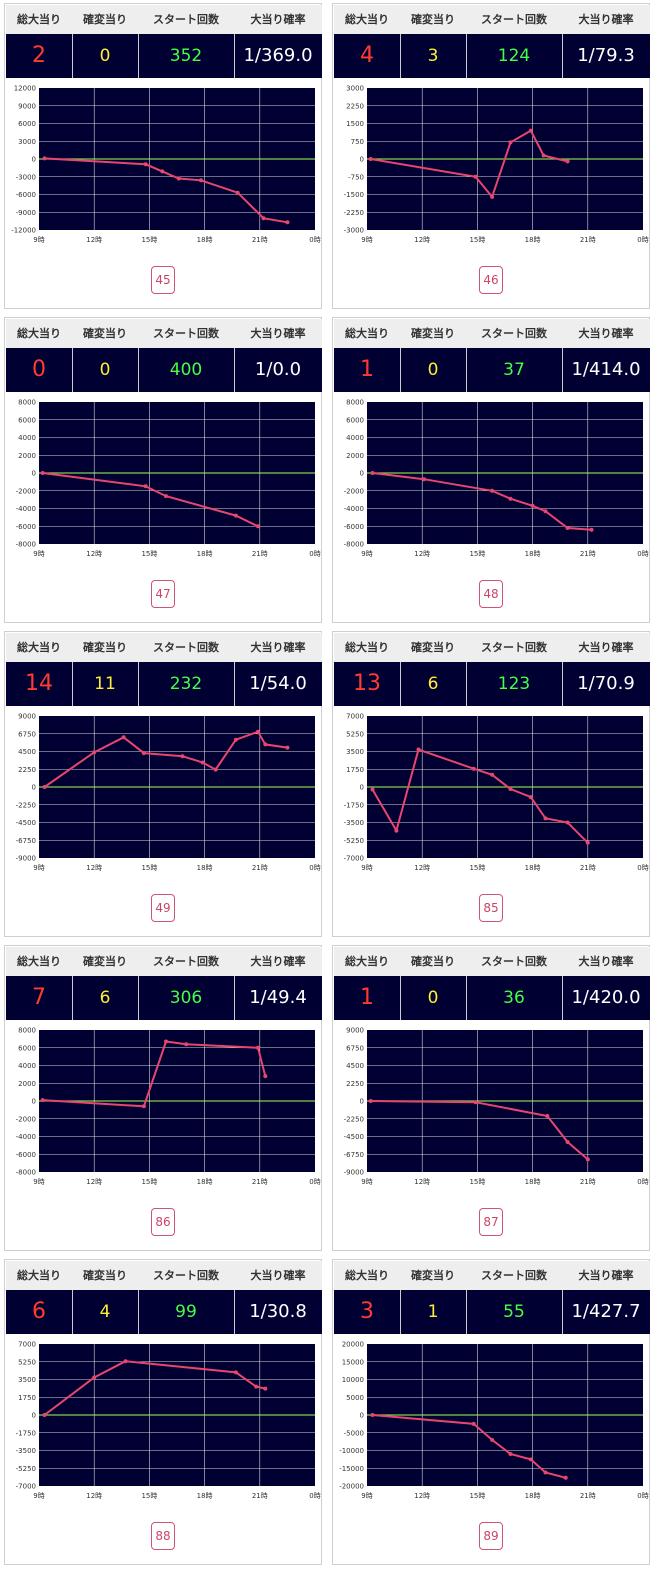 The width and height of the screenshot is (662, 1589). Describe the element at coordinates (514, 684) in the screenshot. I see `start-count-value: 123` at that location.